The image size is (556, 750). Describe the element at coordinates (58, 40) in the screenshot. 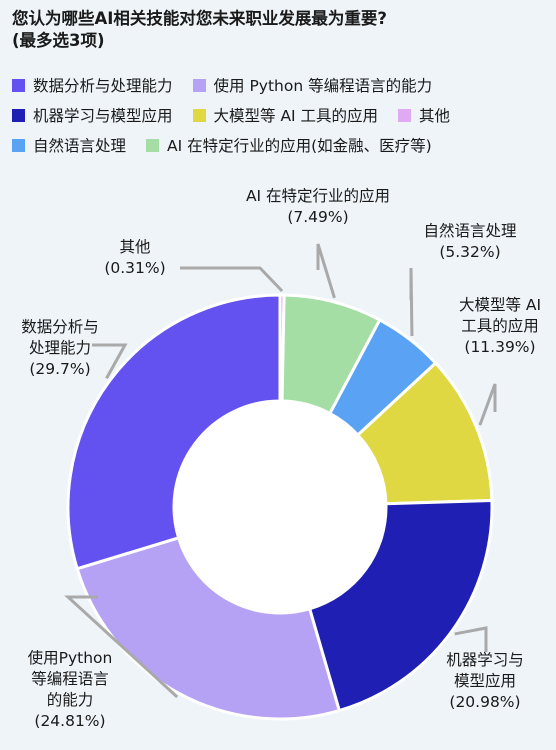

I see `chart-title-line-2: (最多选3项)` at that location.